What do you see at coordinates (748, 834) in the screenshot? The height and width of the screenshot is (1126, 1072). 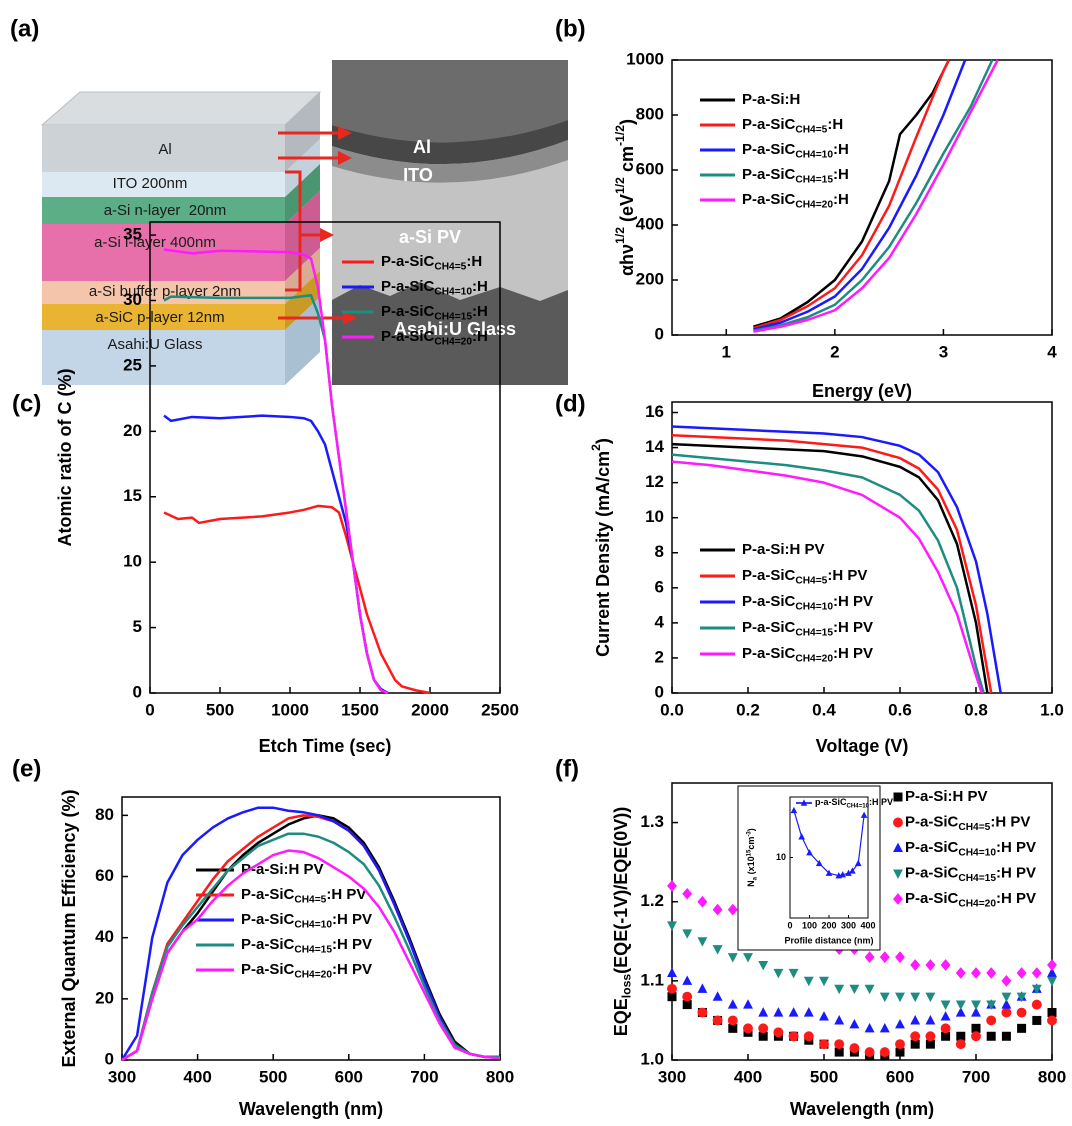 I see `text-segment: -3` at bounding box center [748, 834].